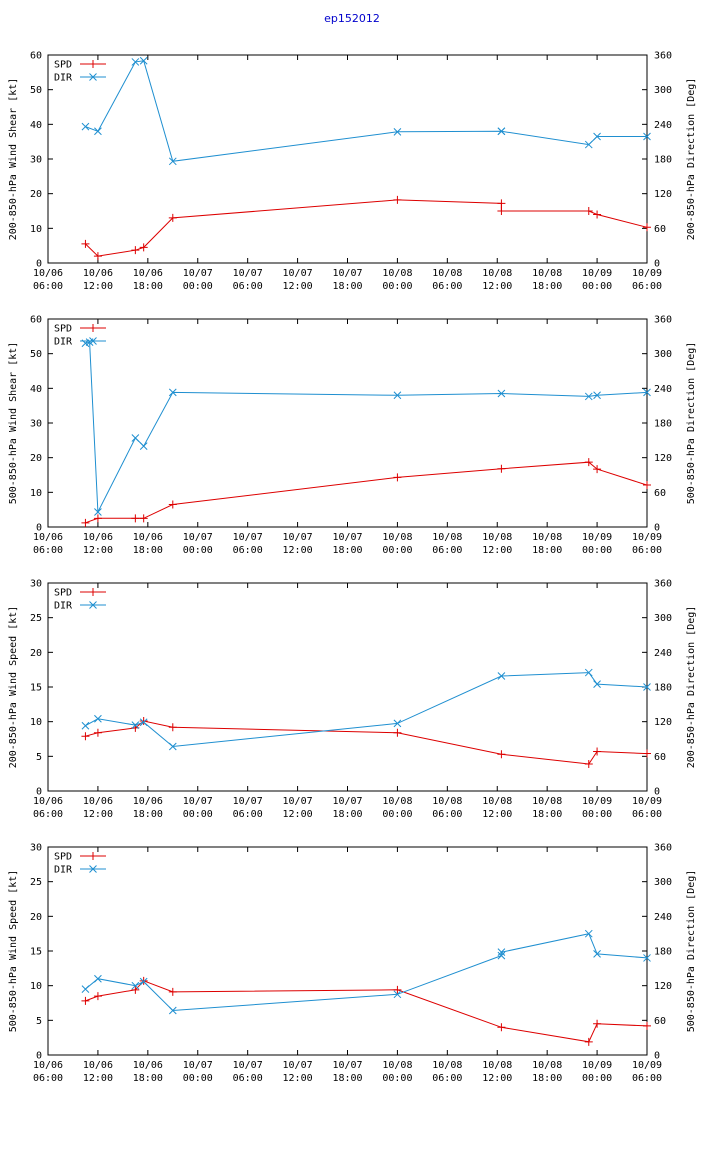  Describe the element at coordinates (366, 972) in the screenshot. I see `series-line-dir` at that location.